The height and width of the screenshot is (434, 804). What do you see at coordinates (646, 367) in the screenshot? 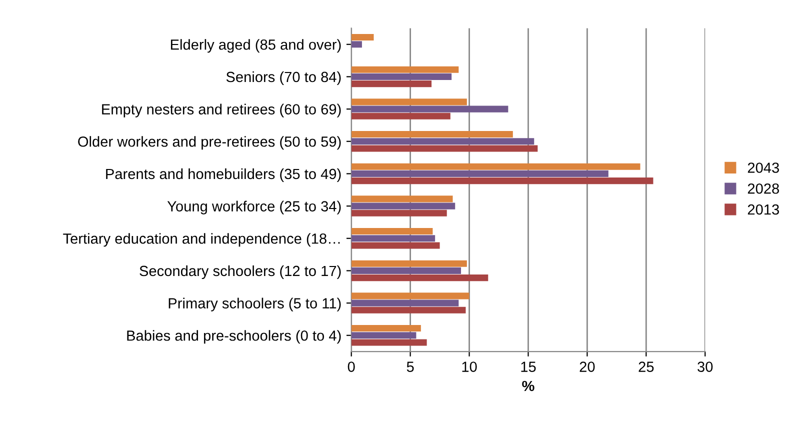
I see `x-tick-label: 25` at bounding box center [646, 367].